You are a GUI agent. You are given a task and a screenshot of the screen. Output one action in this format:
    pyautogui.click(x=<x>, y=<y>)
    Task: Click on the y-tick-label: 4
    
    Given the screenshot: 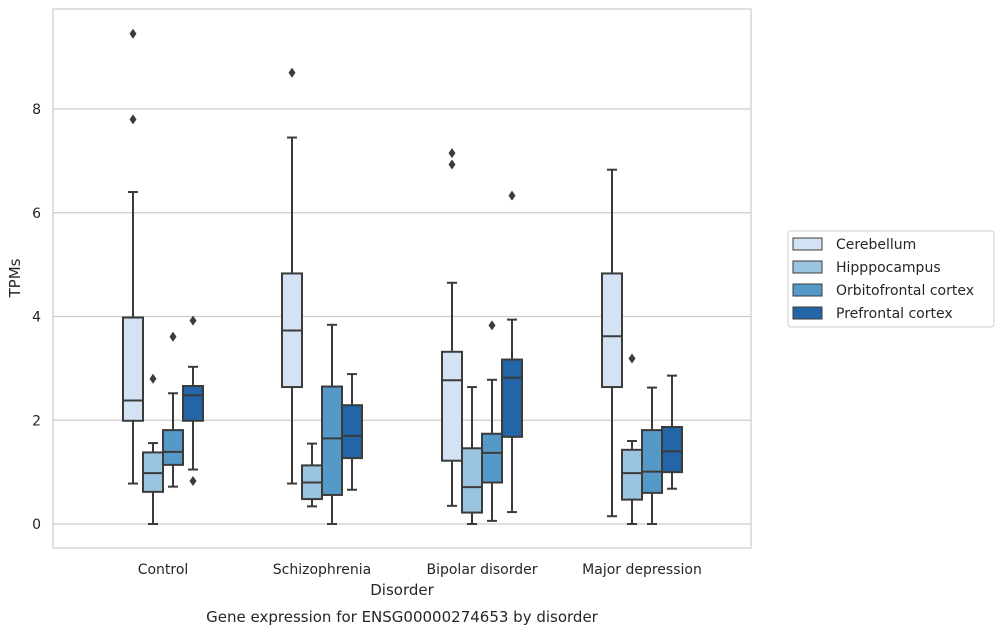 What is the action you would take?
    pyautogui.click(x=36, y=318)
    